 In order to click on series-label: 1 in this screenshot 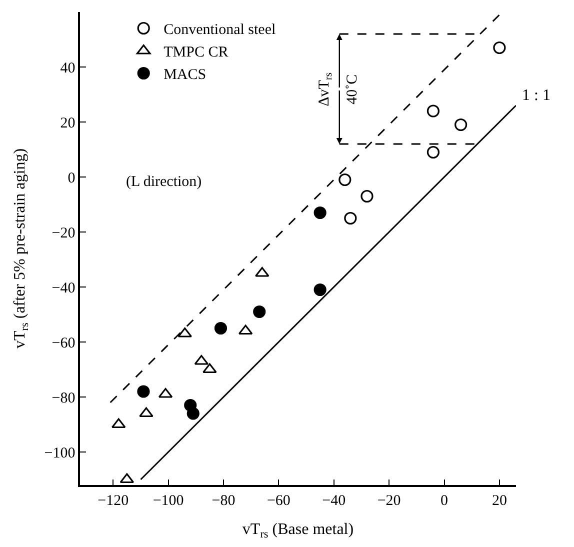, I will do `click(536, 95)`.